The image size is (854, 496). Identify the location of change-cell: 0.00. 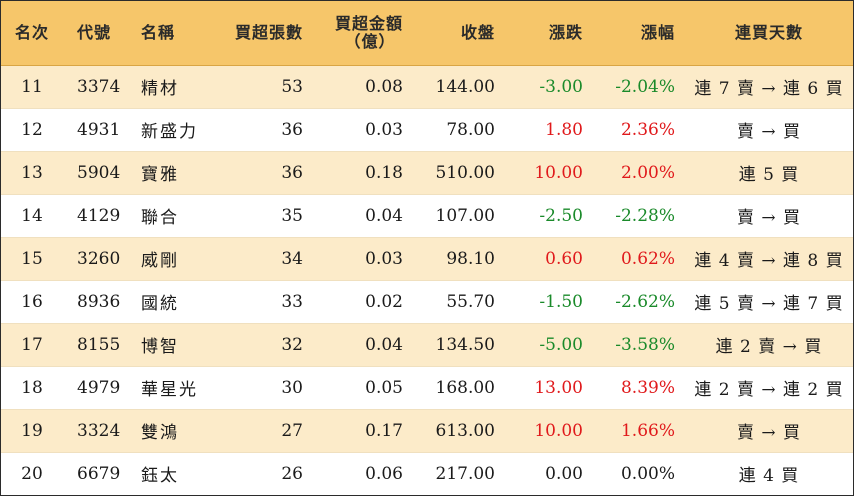
(549, 473).